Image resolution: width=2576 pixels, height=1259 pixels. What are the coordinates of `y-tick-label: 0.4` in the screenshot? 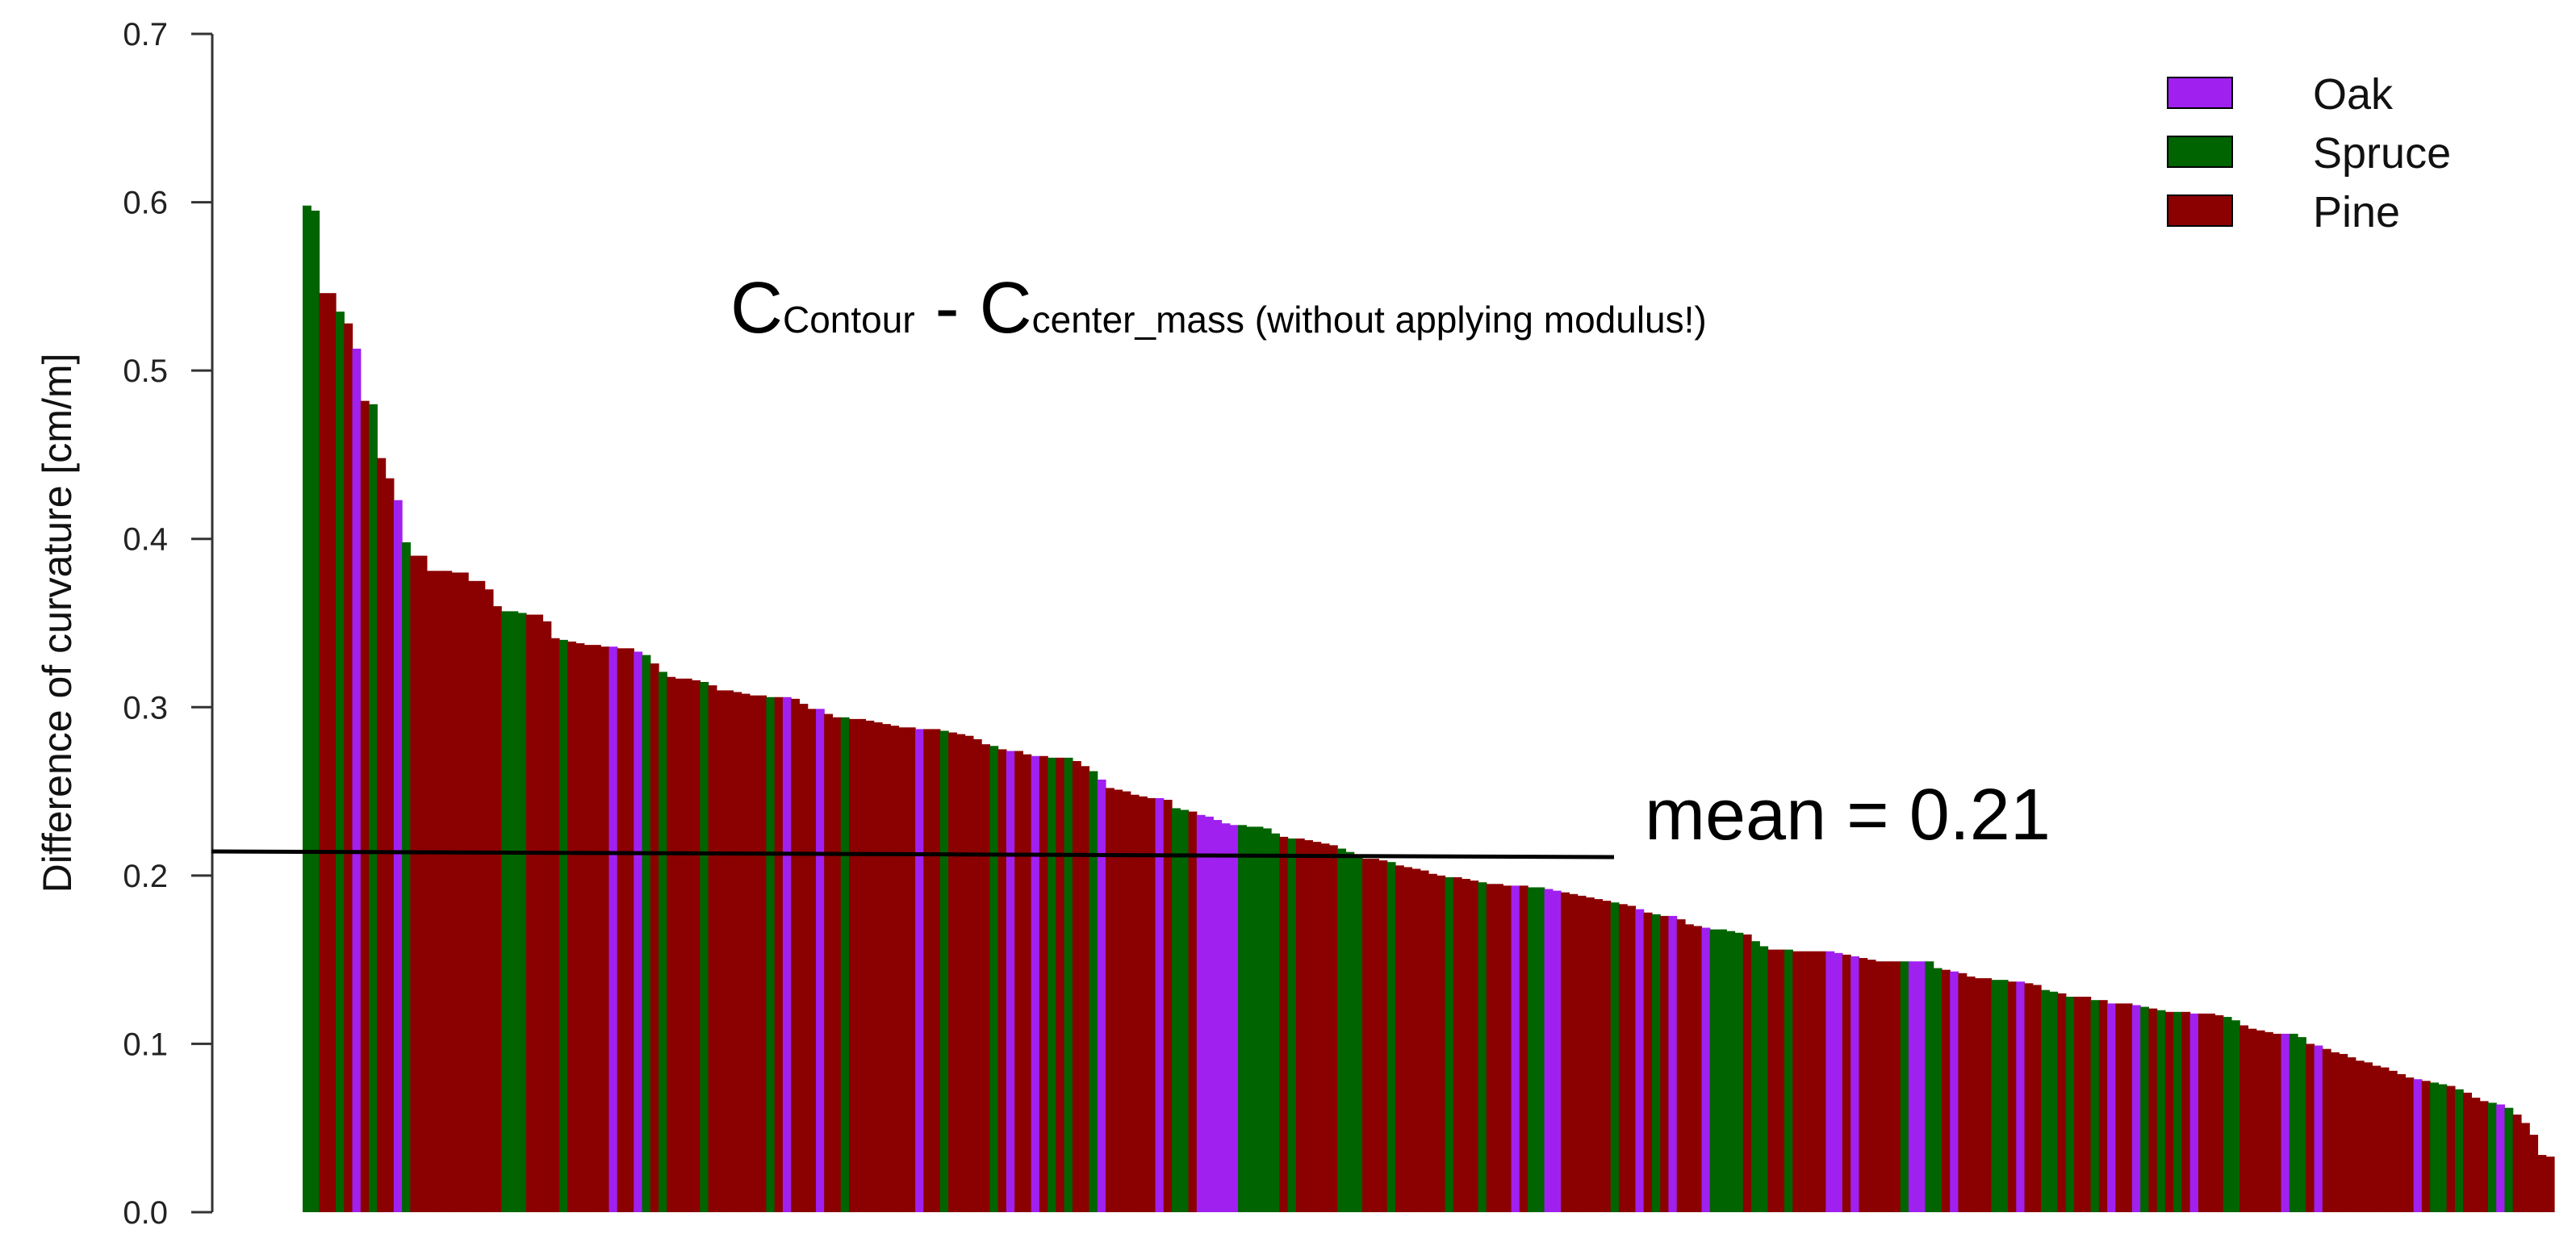 It's located at (145, 540).